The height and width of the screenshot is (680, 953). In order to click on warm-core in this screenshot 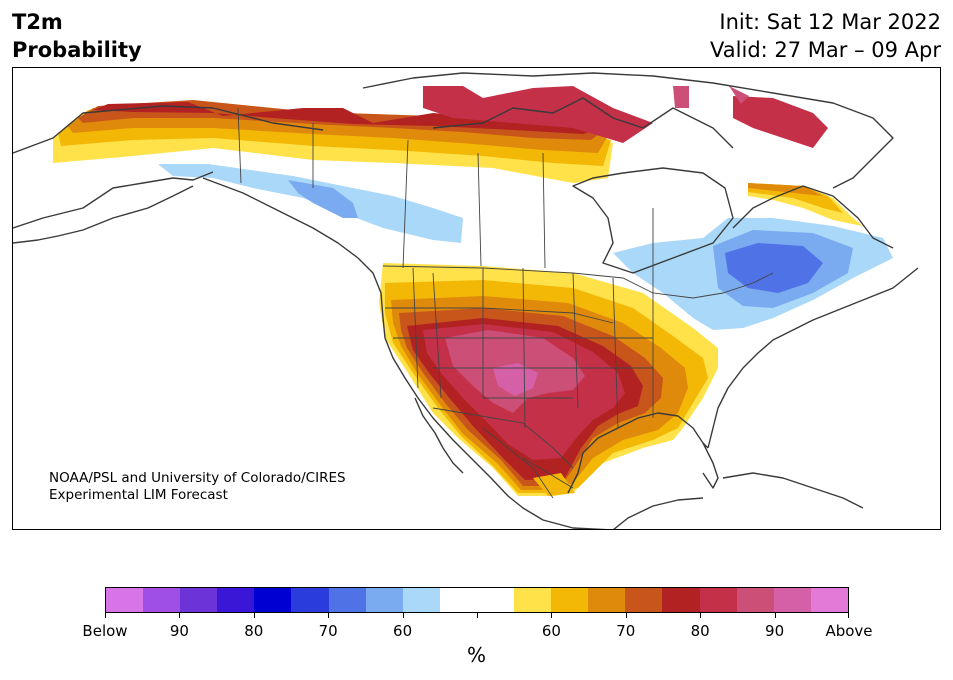, I will do `click(515, 379)`.